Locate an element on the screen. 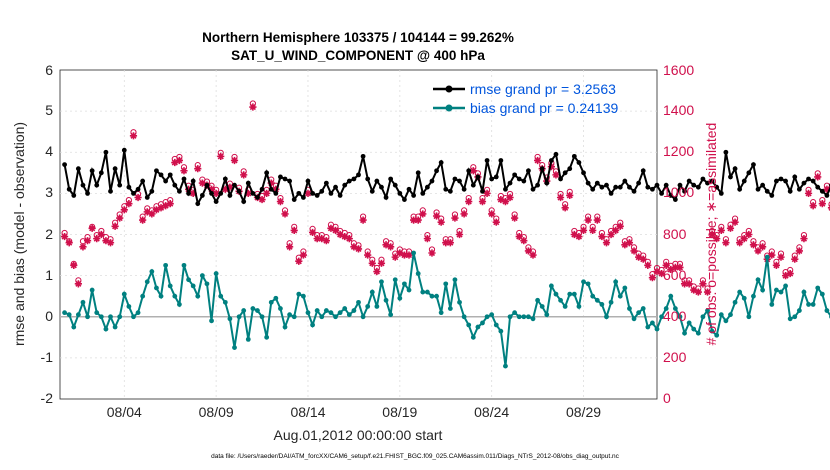  legend-bias-marker is located at coordinates (449, 108).